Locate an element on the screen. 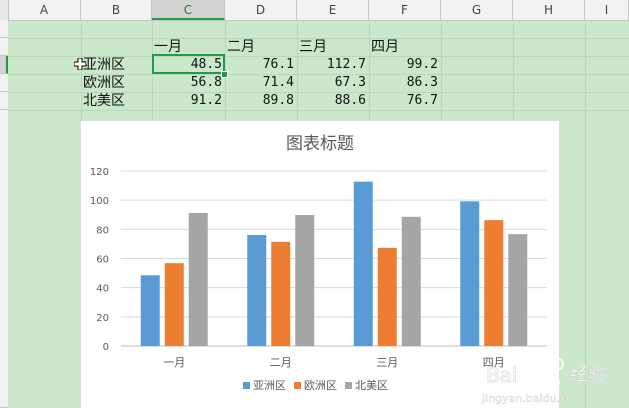  cell-month-header: 二月 is located at coordinates (241, 47).